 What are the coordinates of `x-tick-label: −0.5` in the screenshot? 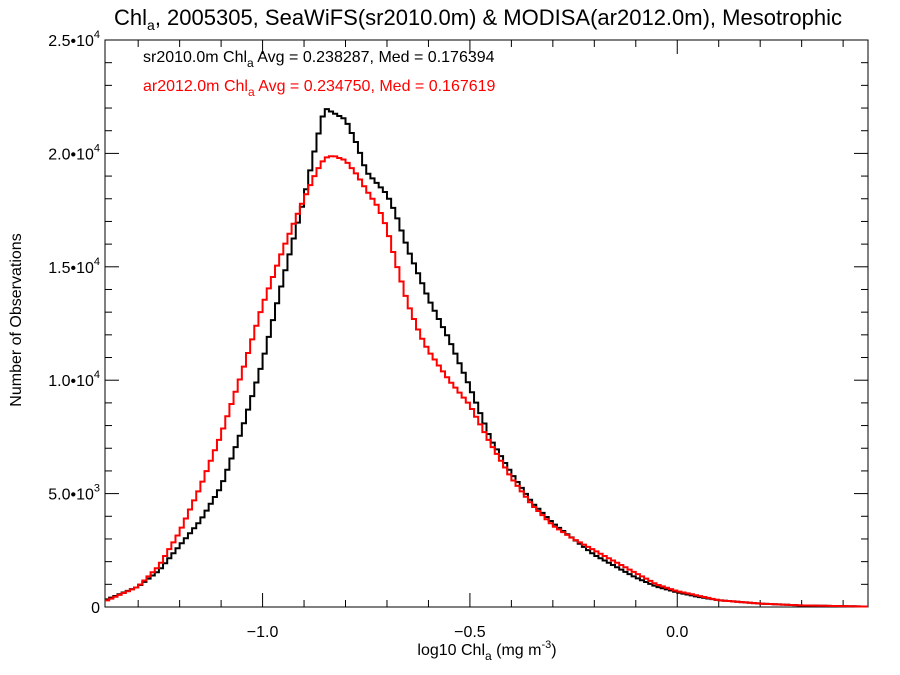 It's located at (470, 632).